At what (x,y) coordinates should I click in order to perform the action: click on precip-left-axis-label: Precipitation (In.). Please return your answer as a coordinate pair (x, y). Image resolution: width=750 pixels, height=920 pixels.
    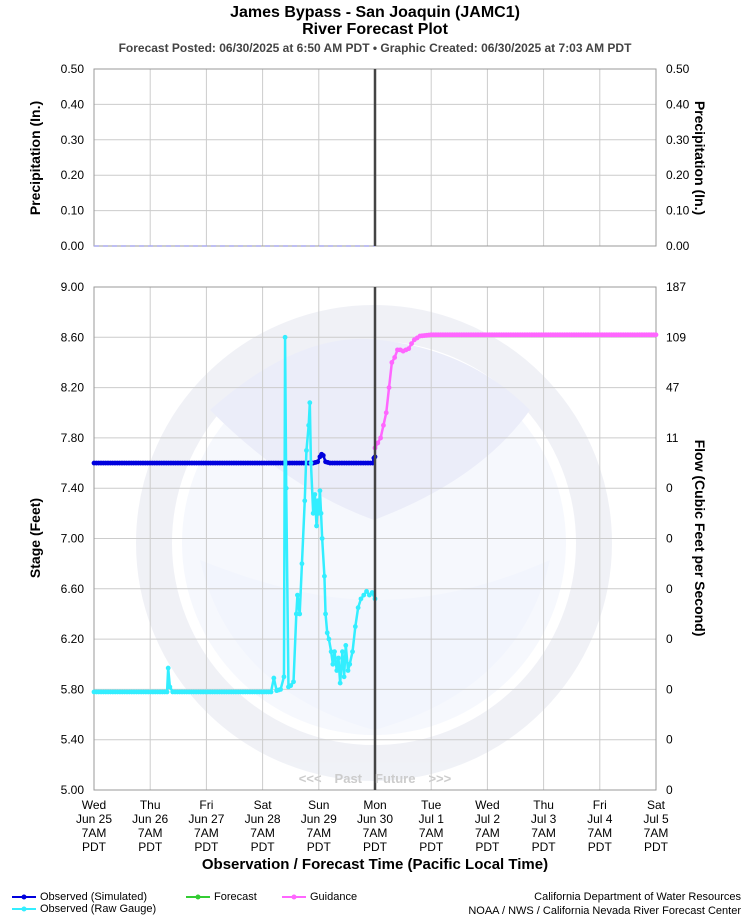
    Looking at the image, I should click on (35, 158).